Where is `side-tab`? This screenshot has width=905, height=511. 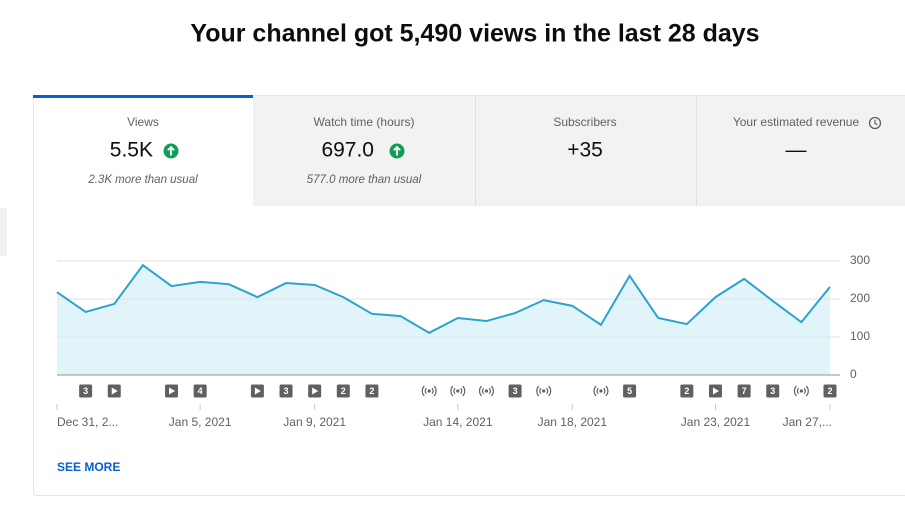 side-tab is located at coordinates (3, 232).